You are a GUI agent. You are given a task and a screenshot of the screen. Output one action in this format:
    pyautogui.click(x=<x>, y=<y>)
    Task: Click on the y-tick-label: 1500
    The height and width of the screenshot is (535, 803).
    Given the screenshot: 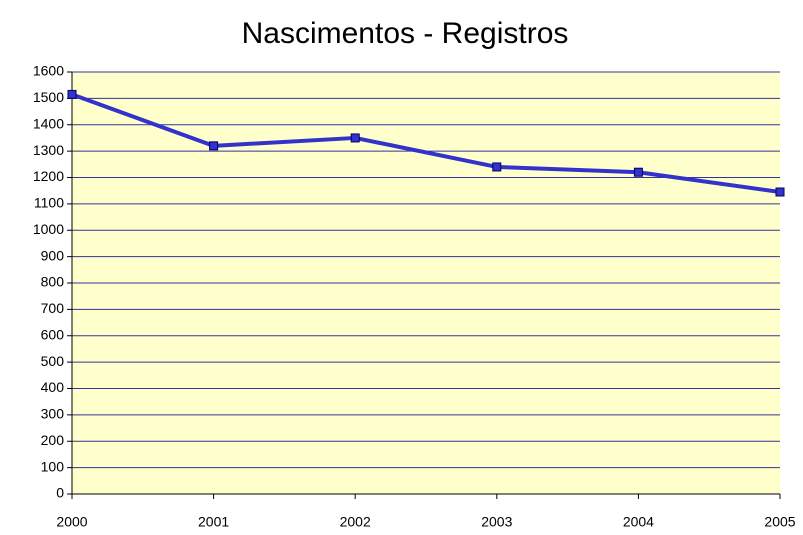 What is the action you would take?
    pyautogui.click(x=48, y=97)
    